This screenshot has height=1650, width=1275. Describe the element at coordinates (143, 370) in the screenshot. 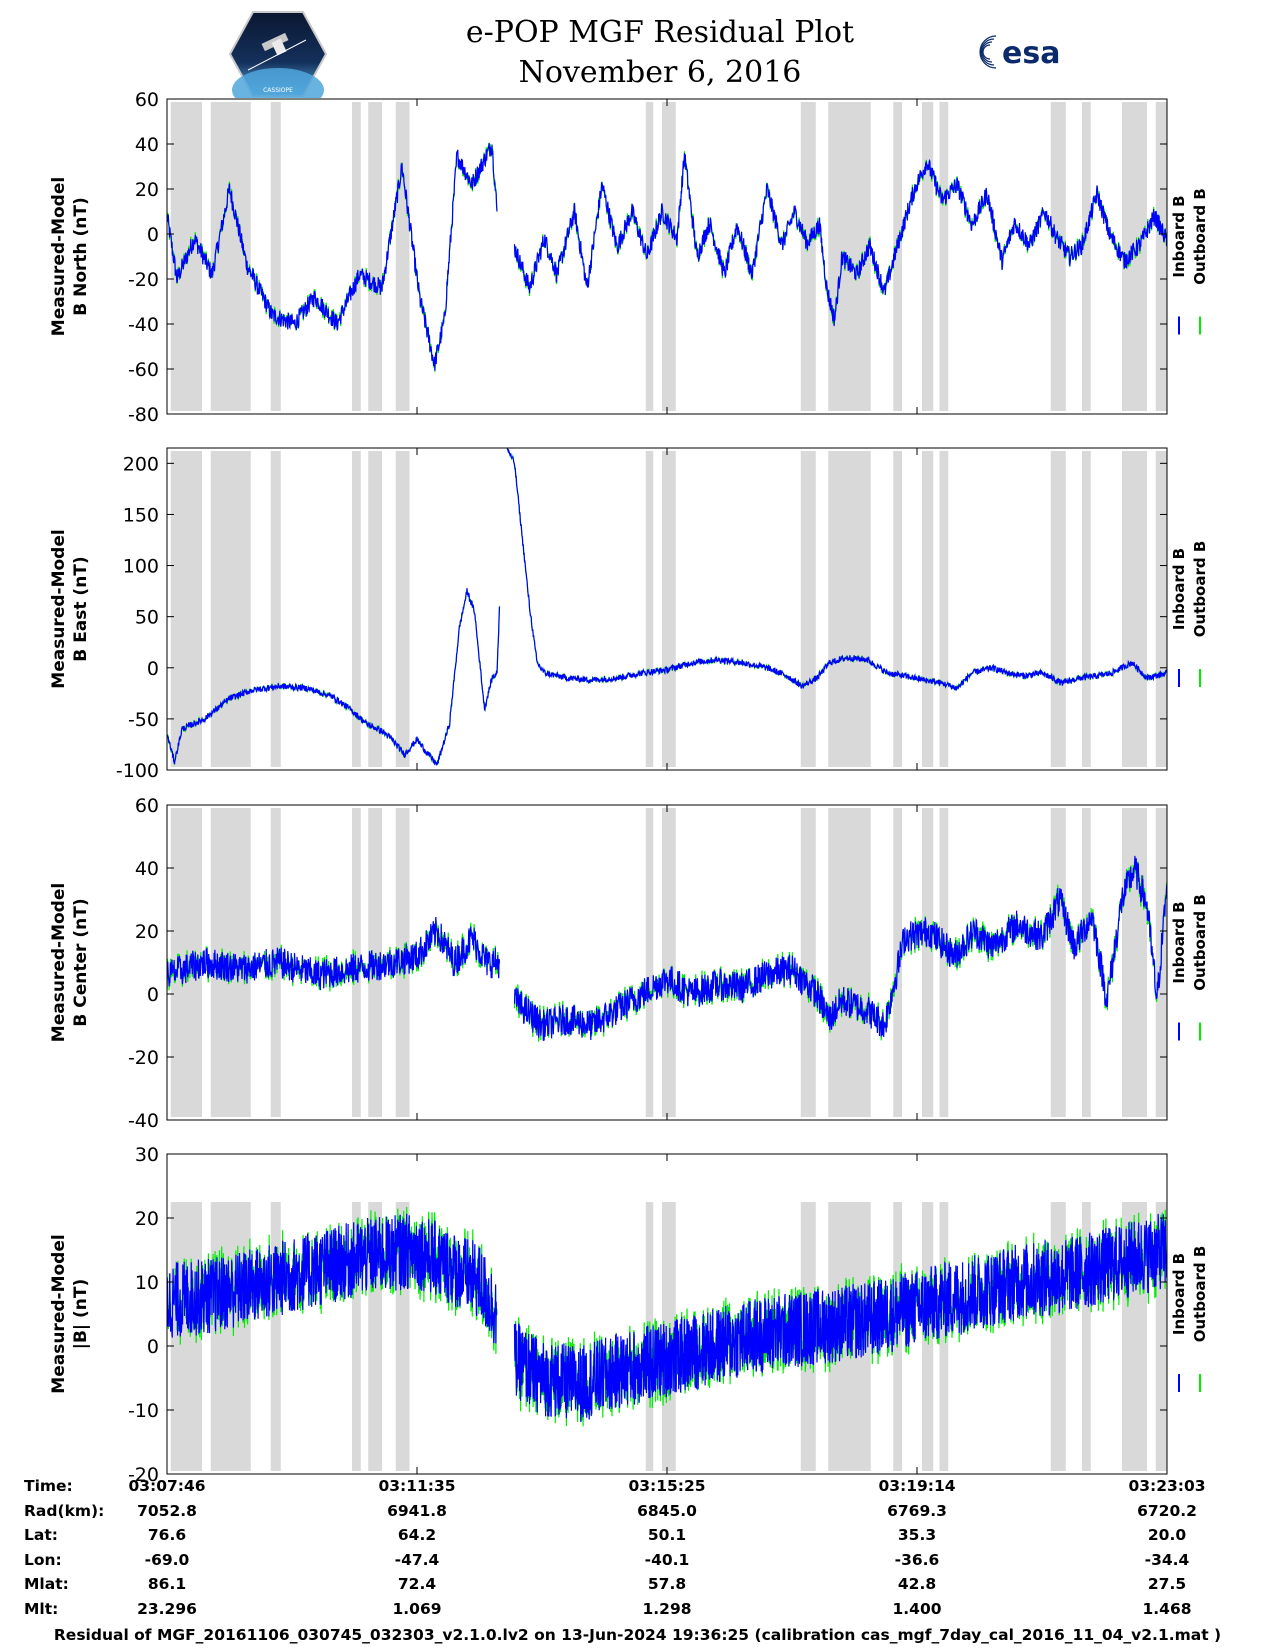

I see `y-tick-label: -60` at that location.